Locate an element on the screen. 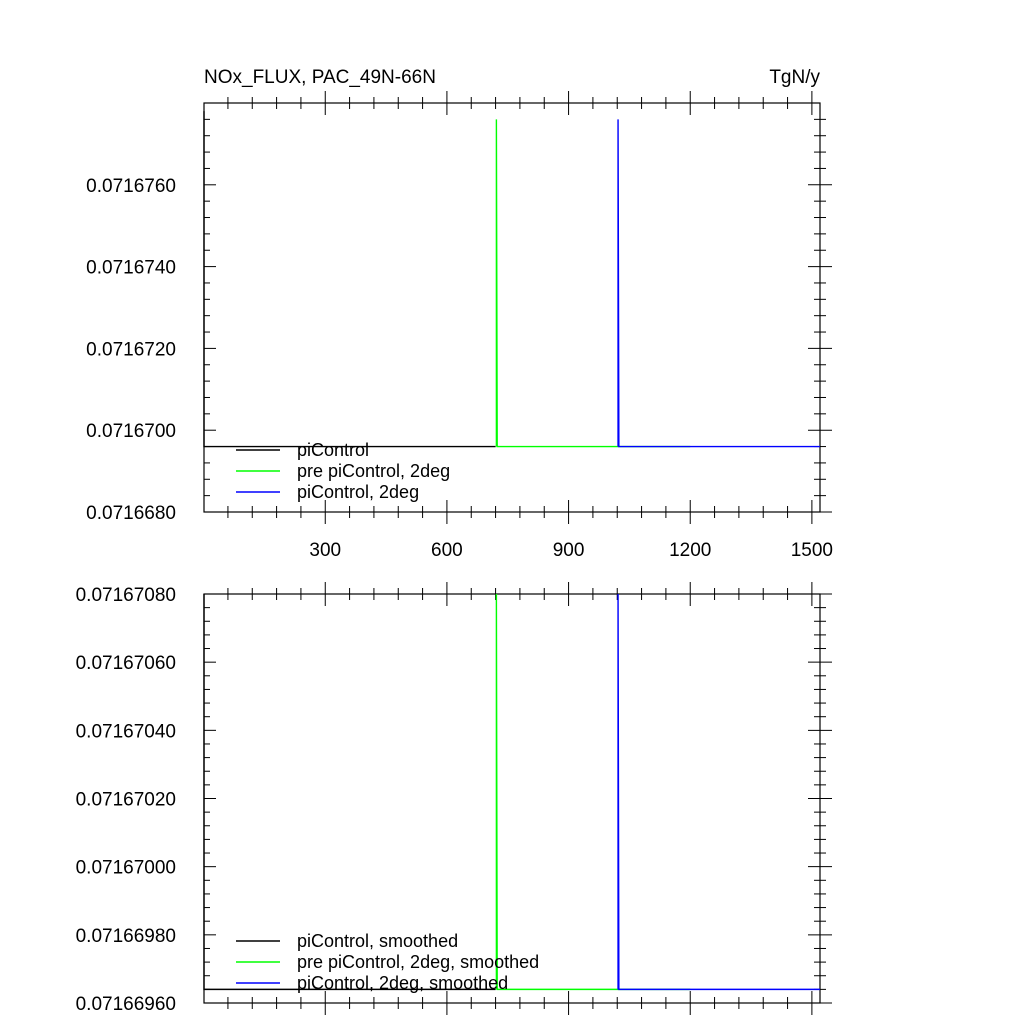 This screenshot has height=1024, width=1024. y-tick-label: 0.07166960 is located at coordinates (126, 1004).